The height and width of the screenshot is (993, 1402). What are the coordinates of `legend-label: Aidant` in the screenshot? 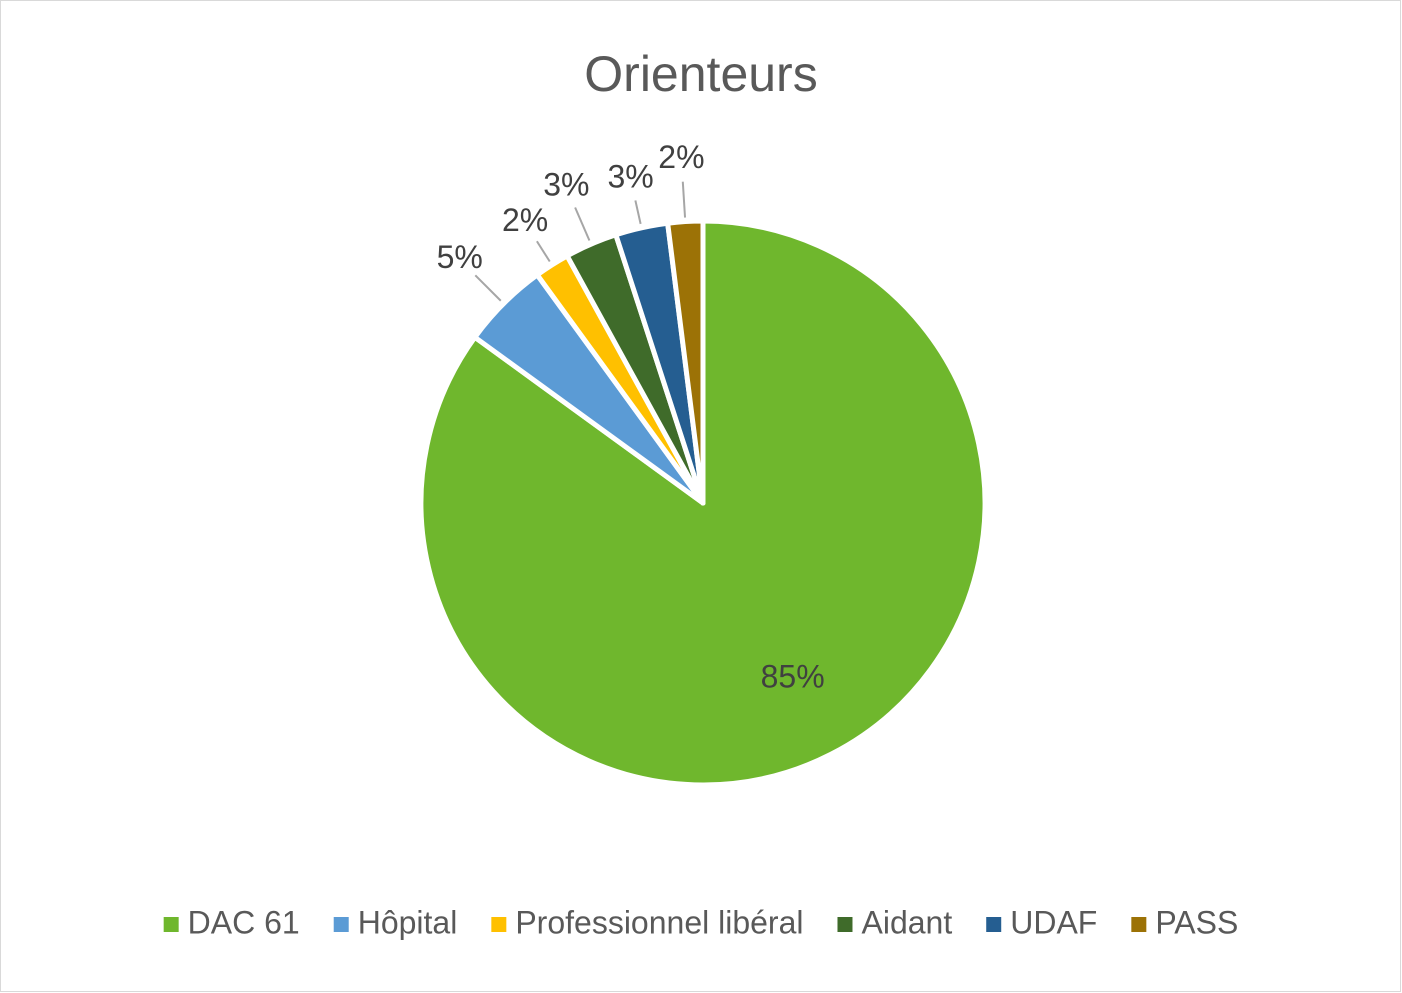 It's located at (906, 922).